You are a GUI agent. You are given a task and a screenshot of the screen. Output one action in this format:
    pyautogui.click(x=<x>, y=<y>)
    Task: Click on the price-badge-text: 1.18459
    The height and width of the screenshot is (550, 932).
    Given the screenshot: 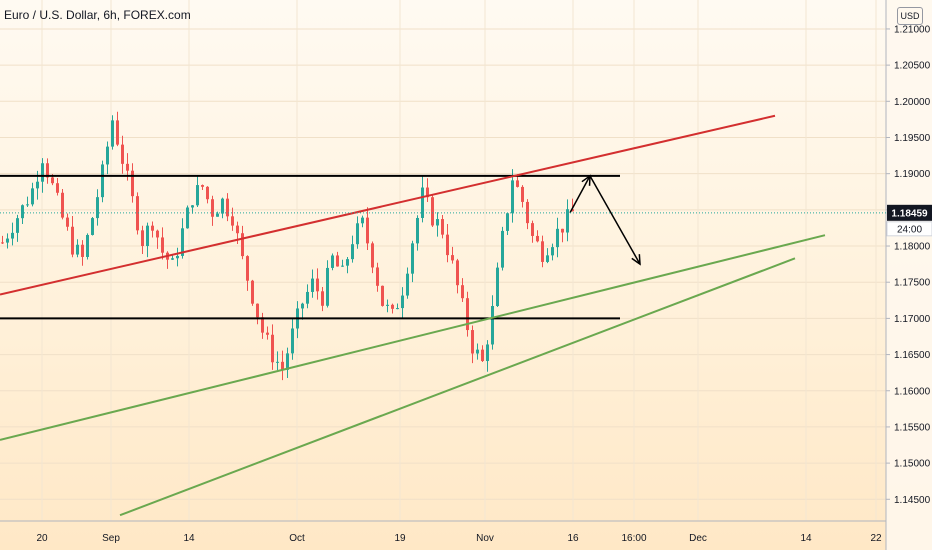 What is the action you would take?
    pyautogui.click(x=909, y=213)
    